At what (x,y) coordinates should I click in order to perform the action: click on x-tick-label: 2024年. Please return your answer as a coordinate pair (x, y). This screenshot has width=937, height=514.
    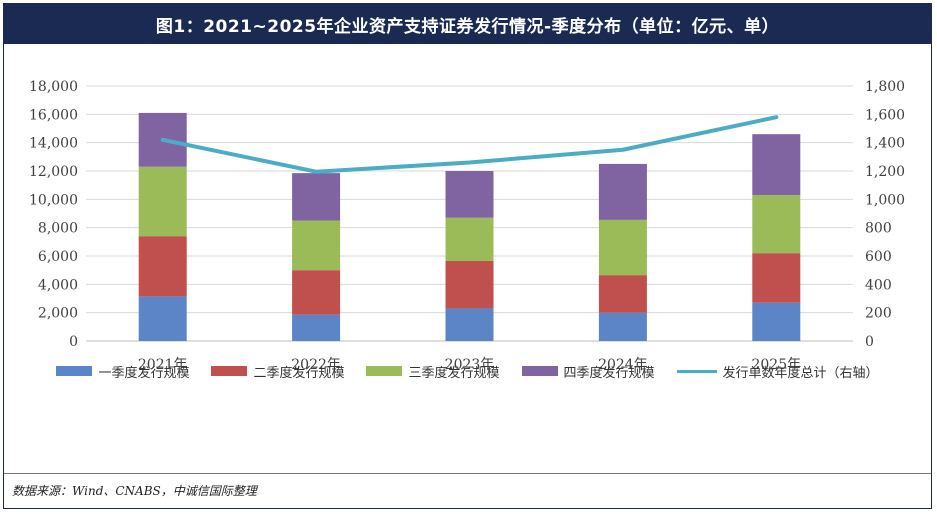
    Looking at the image, I should click on (623, 365).